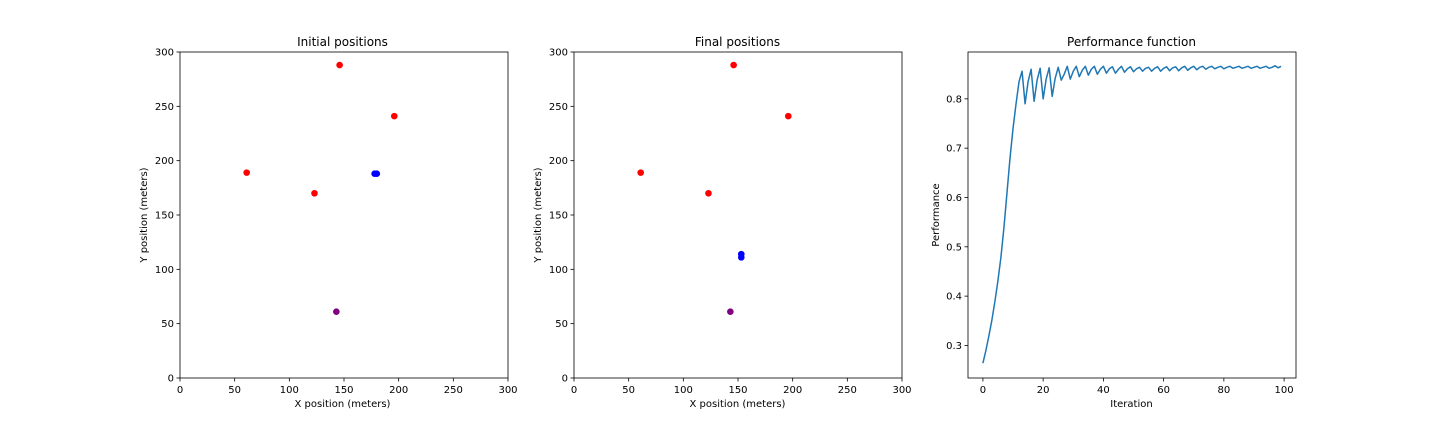  I want to click on y-axis-label: Performance, so click(936, 214).